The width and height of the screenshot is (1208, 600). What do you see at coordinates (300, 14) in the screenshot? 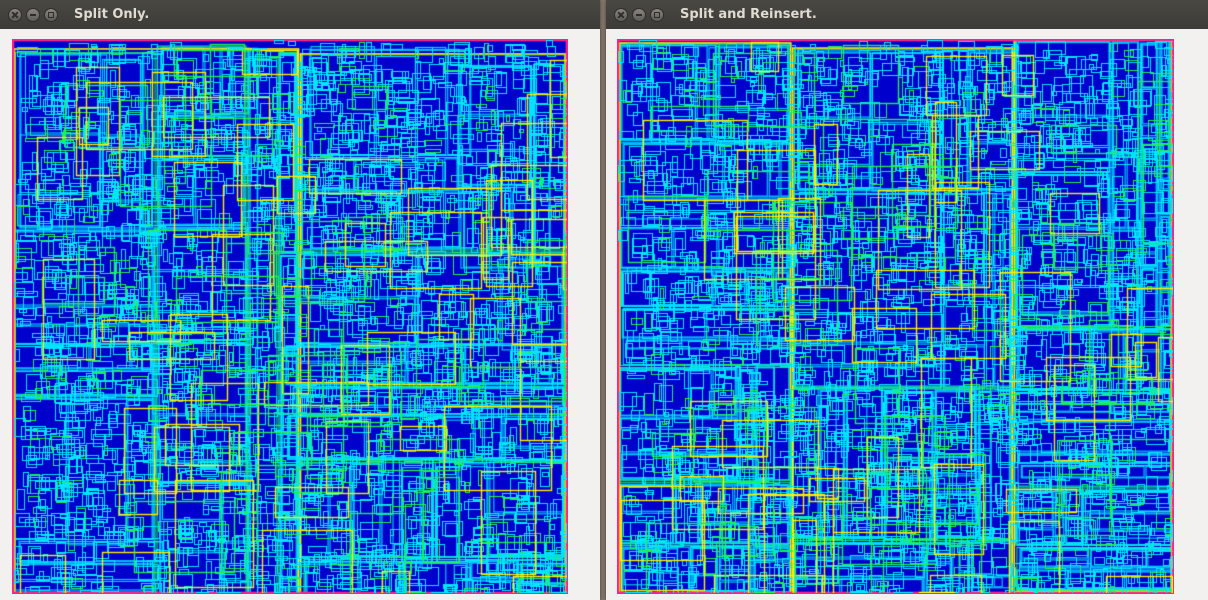
I see `titlebar: Split Only.` at bounding box center [300, 14].